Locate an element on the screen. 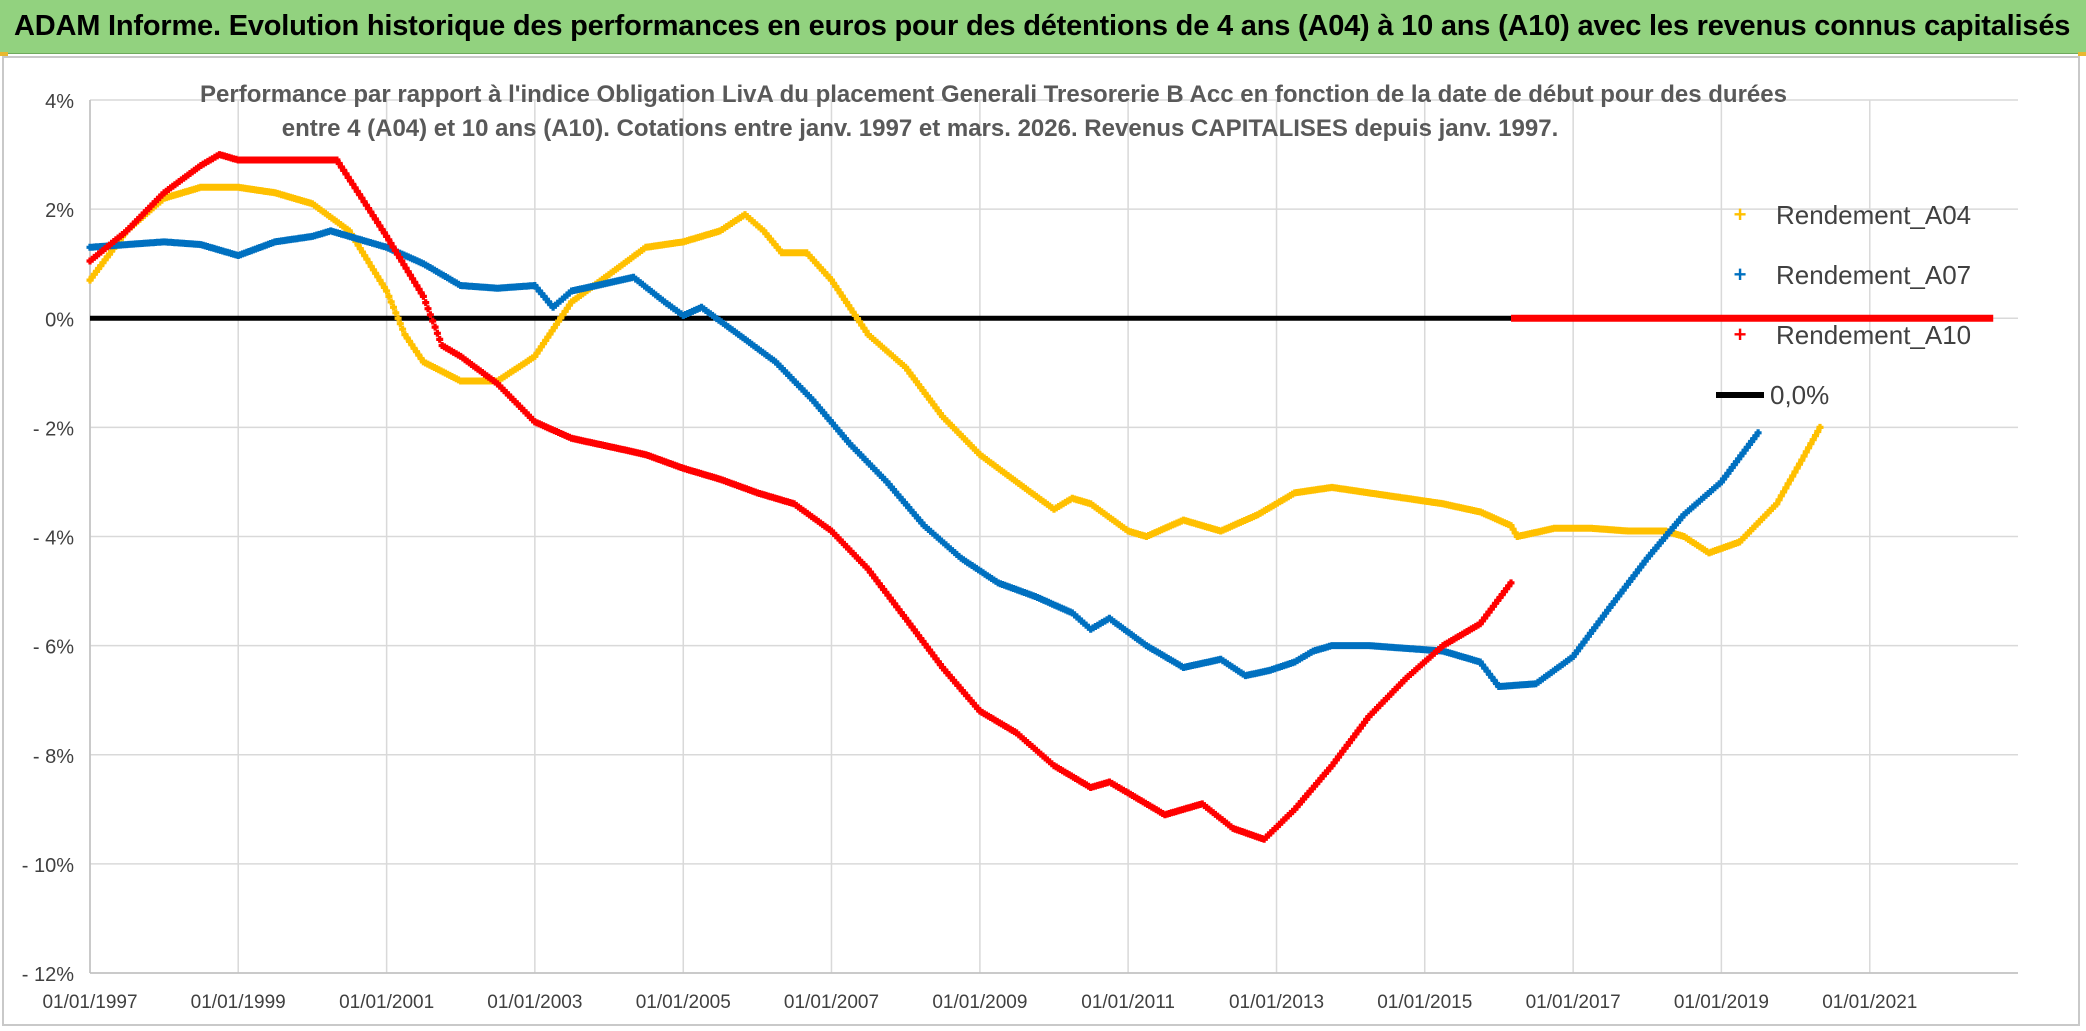 The height and width of the screenshot is (1031, 2086). y-tick-label: - 4% is located at coordinates (53, 539).